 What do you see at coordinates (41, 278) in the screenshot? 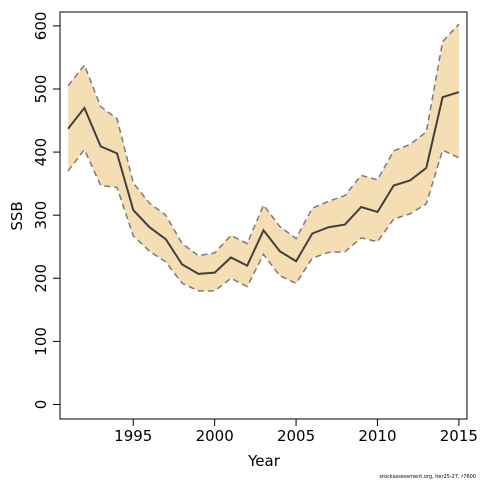
I see `y-tick-label: 200` at bounding box center [41, 278].